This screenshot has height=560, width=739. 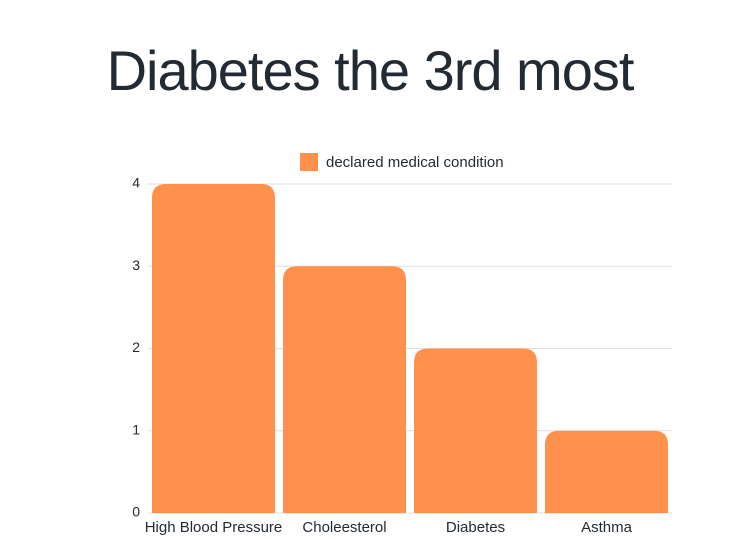 What do you see at coordinates (607, 527) in the screenshot?
I see `x-tick-label: Asthma` at bounding box center [607, 527].